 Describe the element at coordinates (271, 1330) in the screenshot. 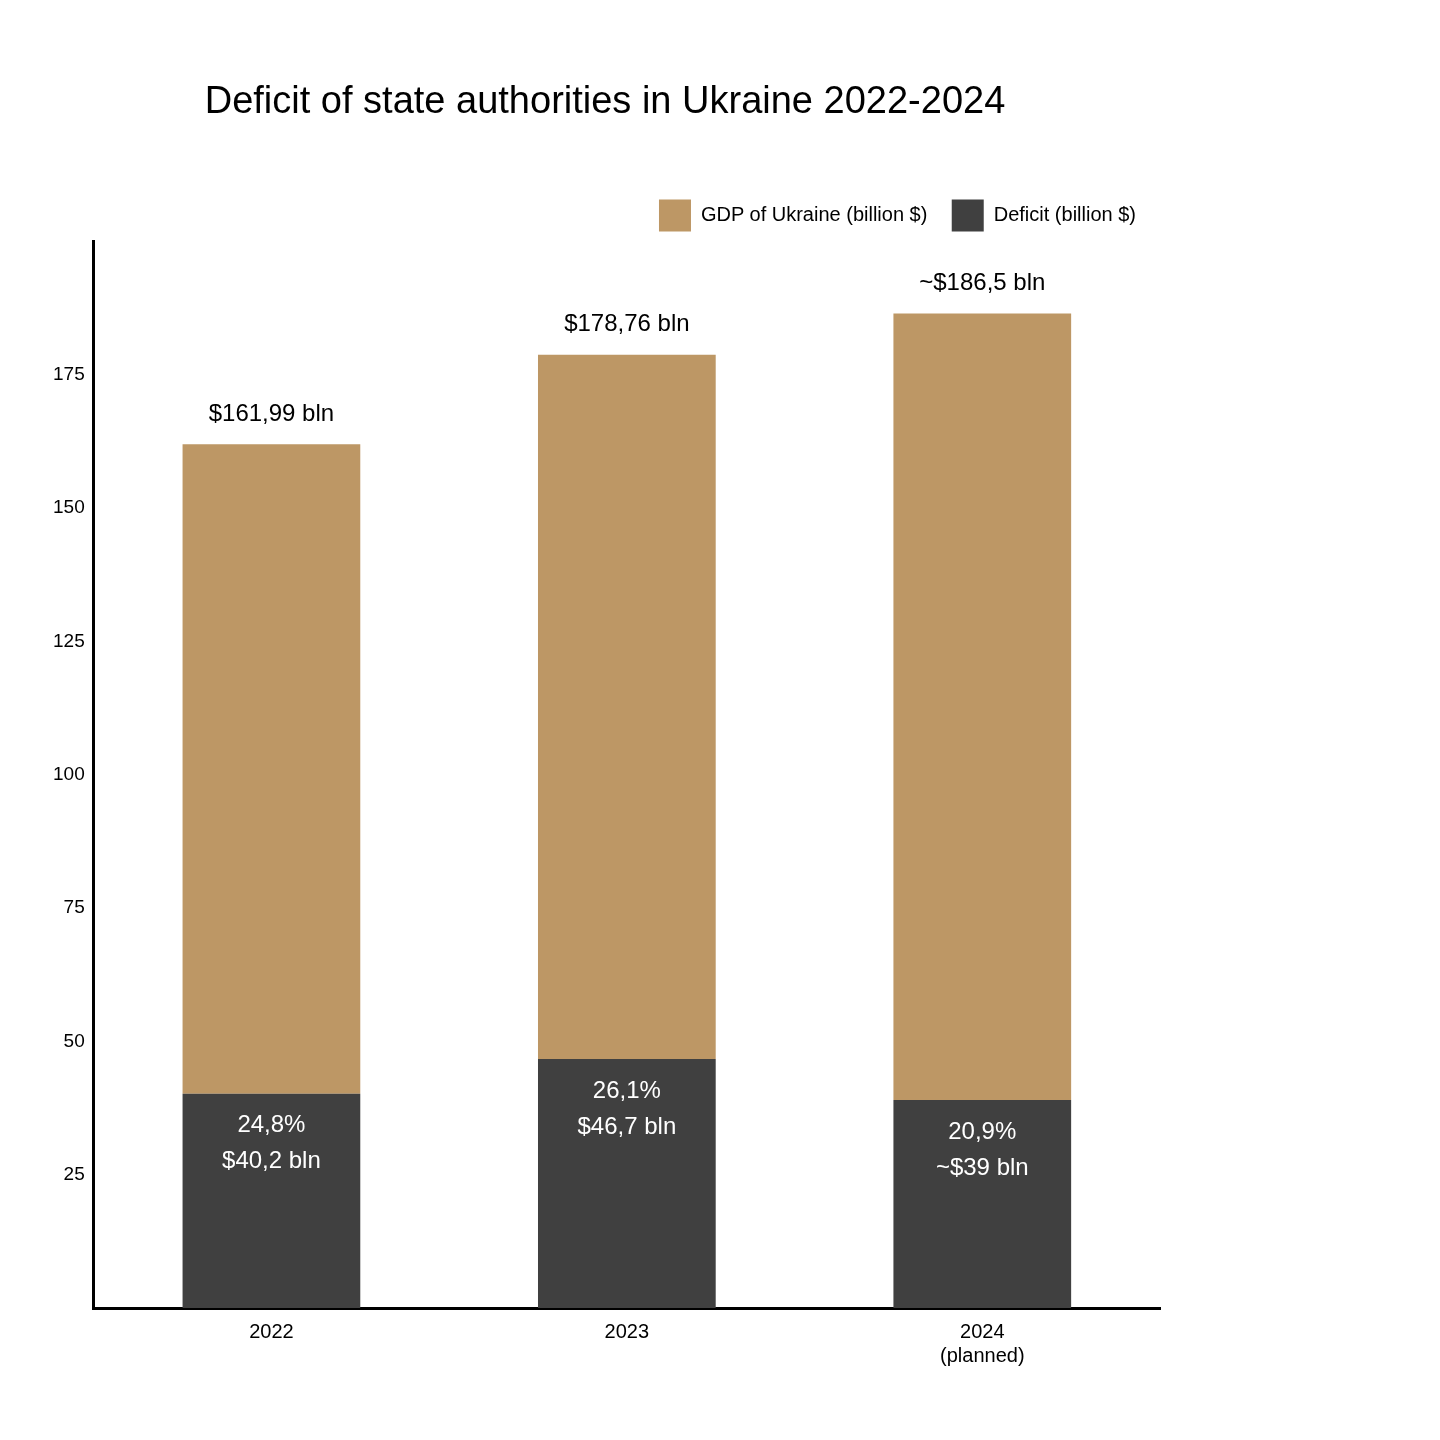

I see `x-tick-label: 2022` at that location.